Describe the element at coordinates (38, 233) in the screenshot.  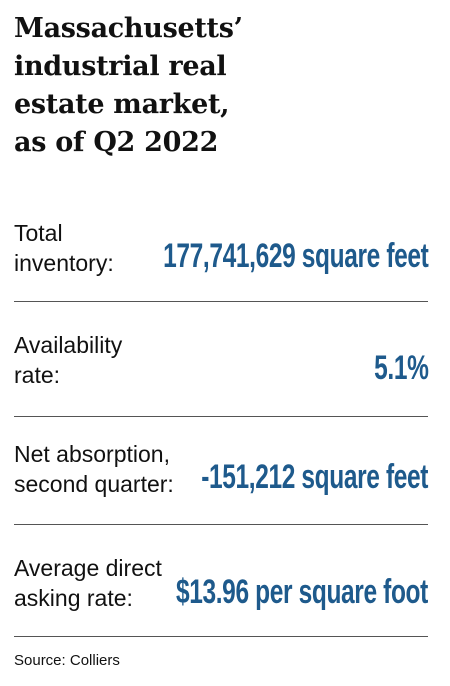
I see `stat-label-line-1: Total` at that location.